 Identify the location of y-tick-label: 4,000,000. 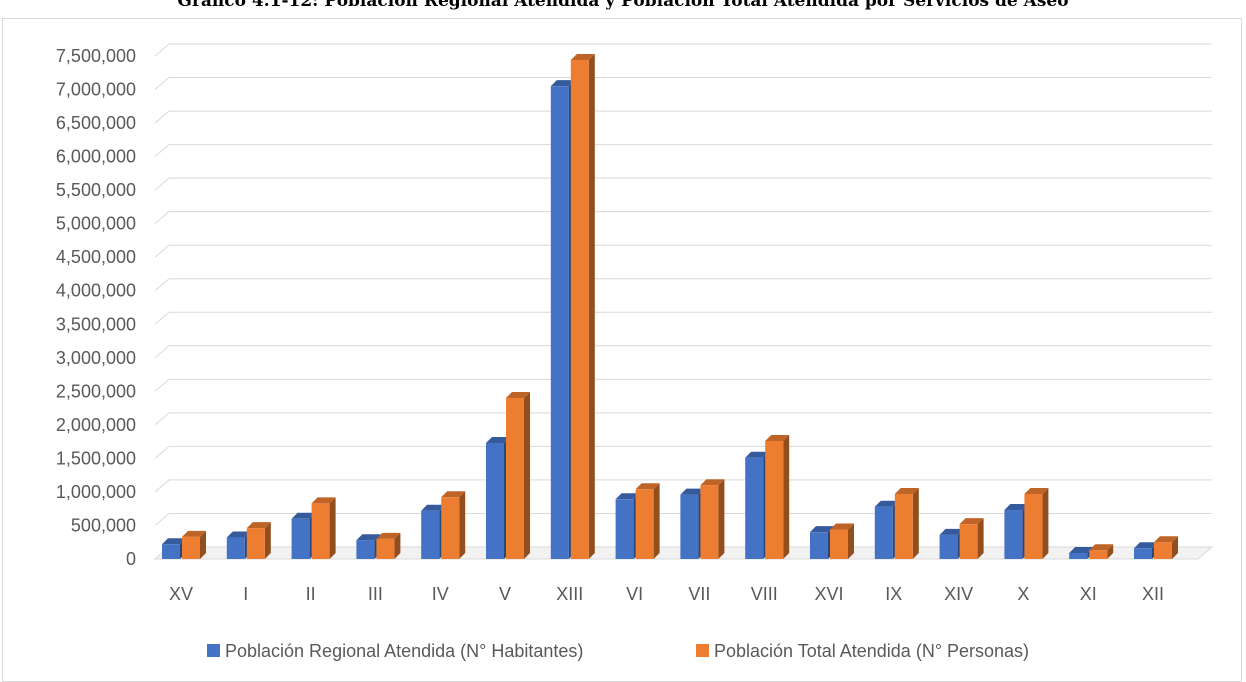
(96, 291).